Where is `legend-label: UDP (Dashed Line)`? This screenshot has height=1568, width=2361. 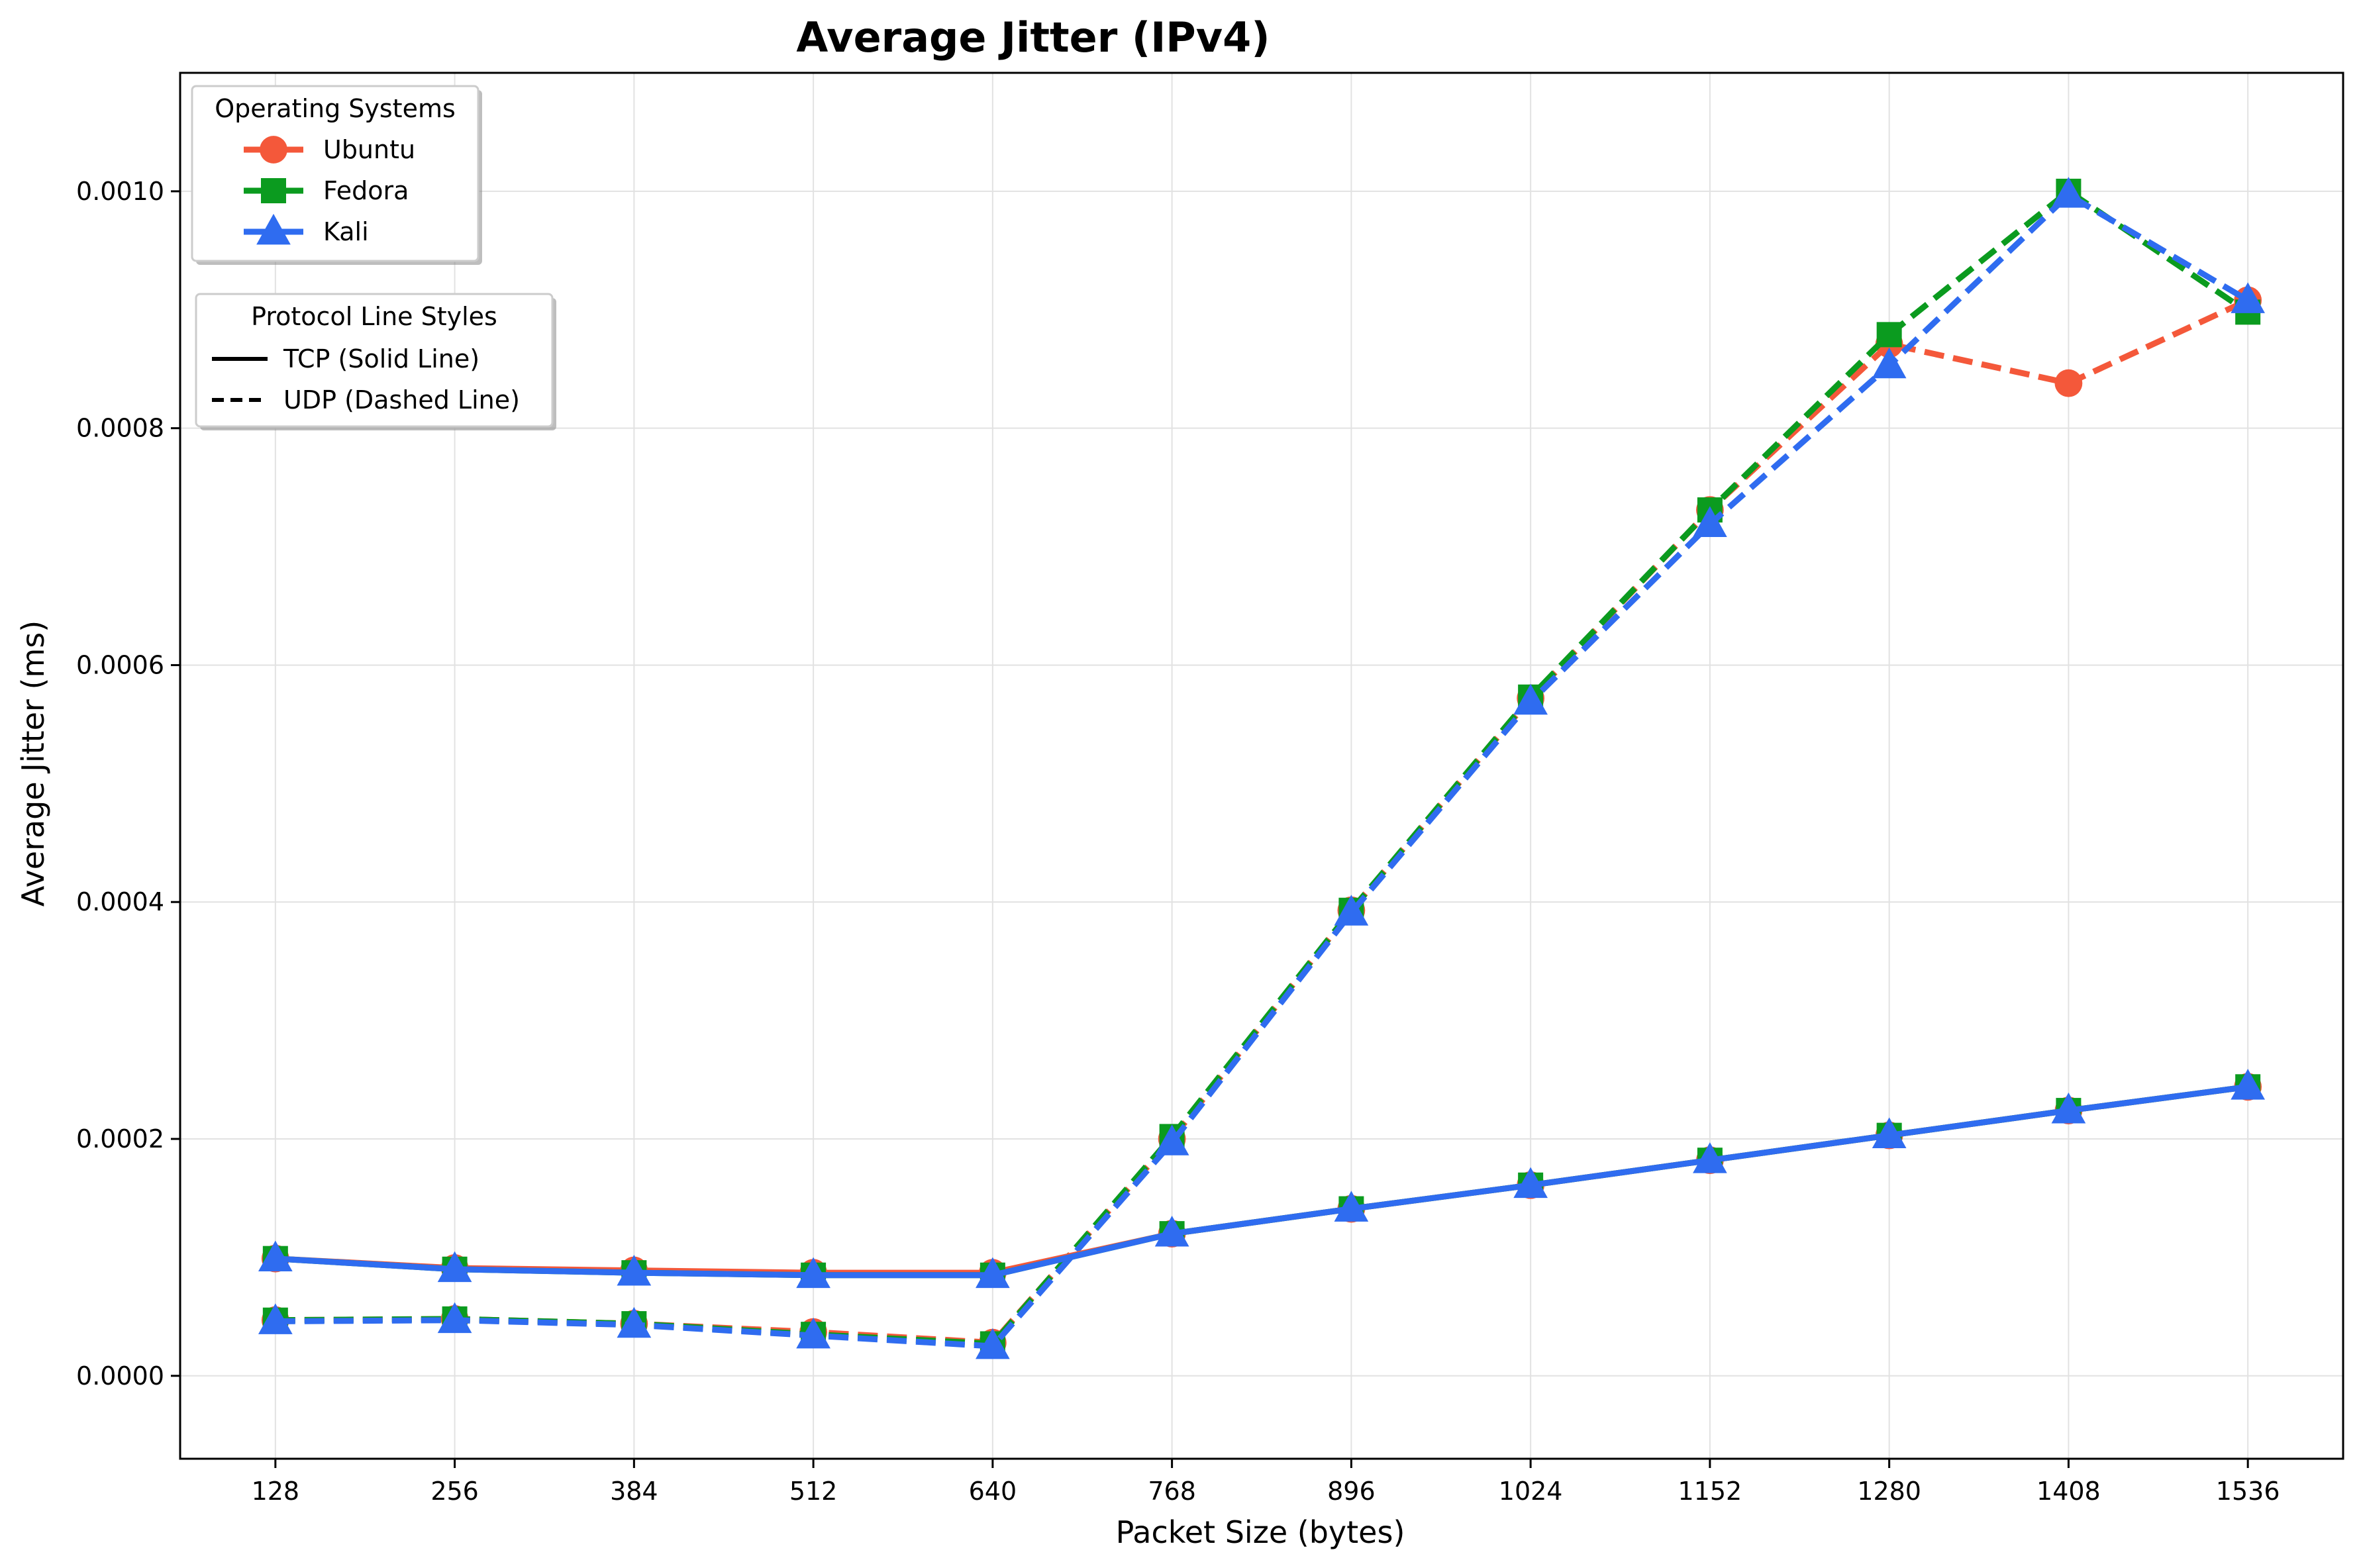 legend-label: UDP (Dashed Line) is located at coordinates (401, 400).